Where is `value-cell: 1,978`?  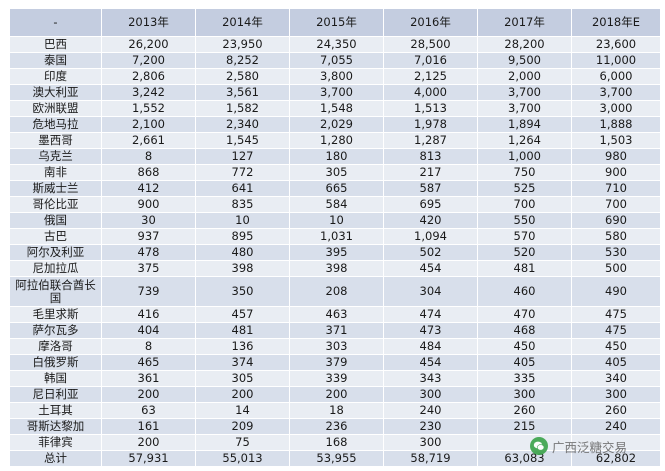 value-cell: 1,978 is located at coordinates (430, 124).